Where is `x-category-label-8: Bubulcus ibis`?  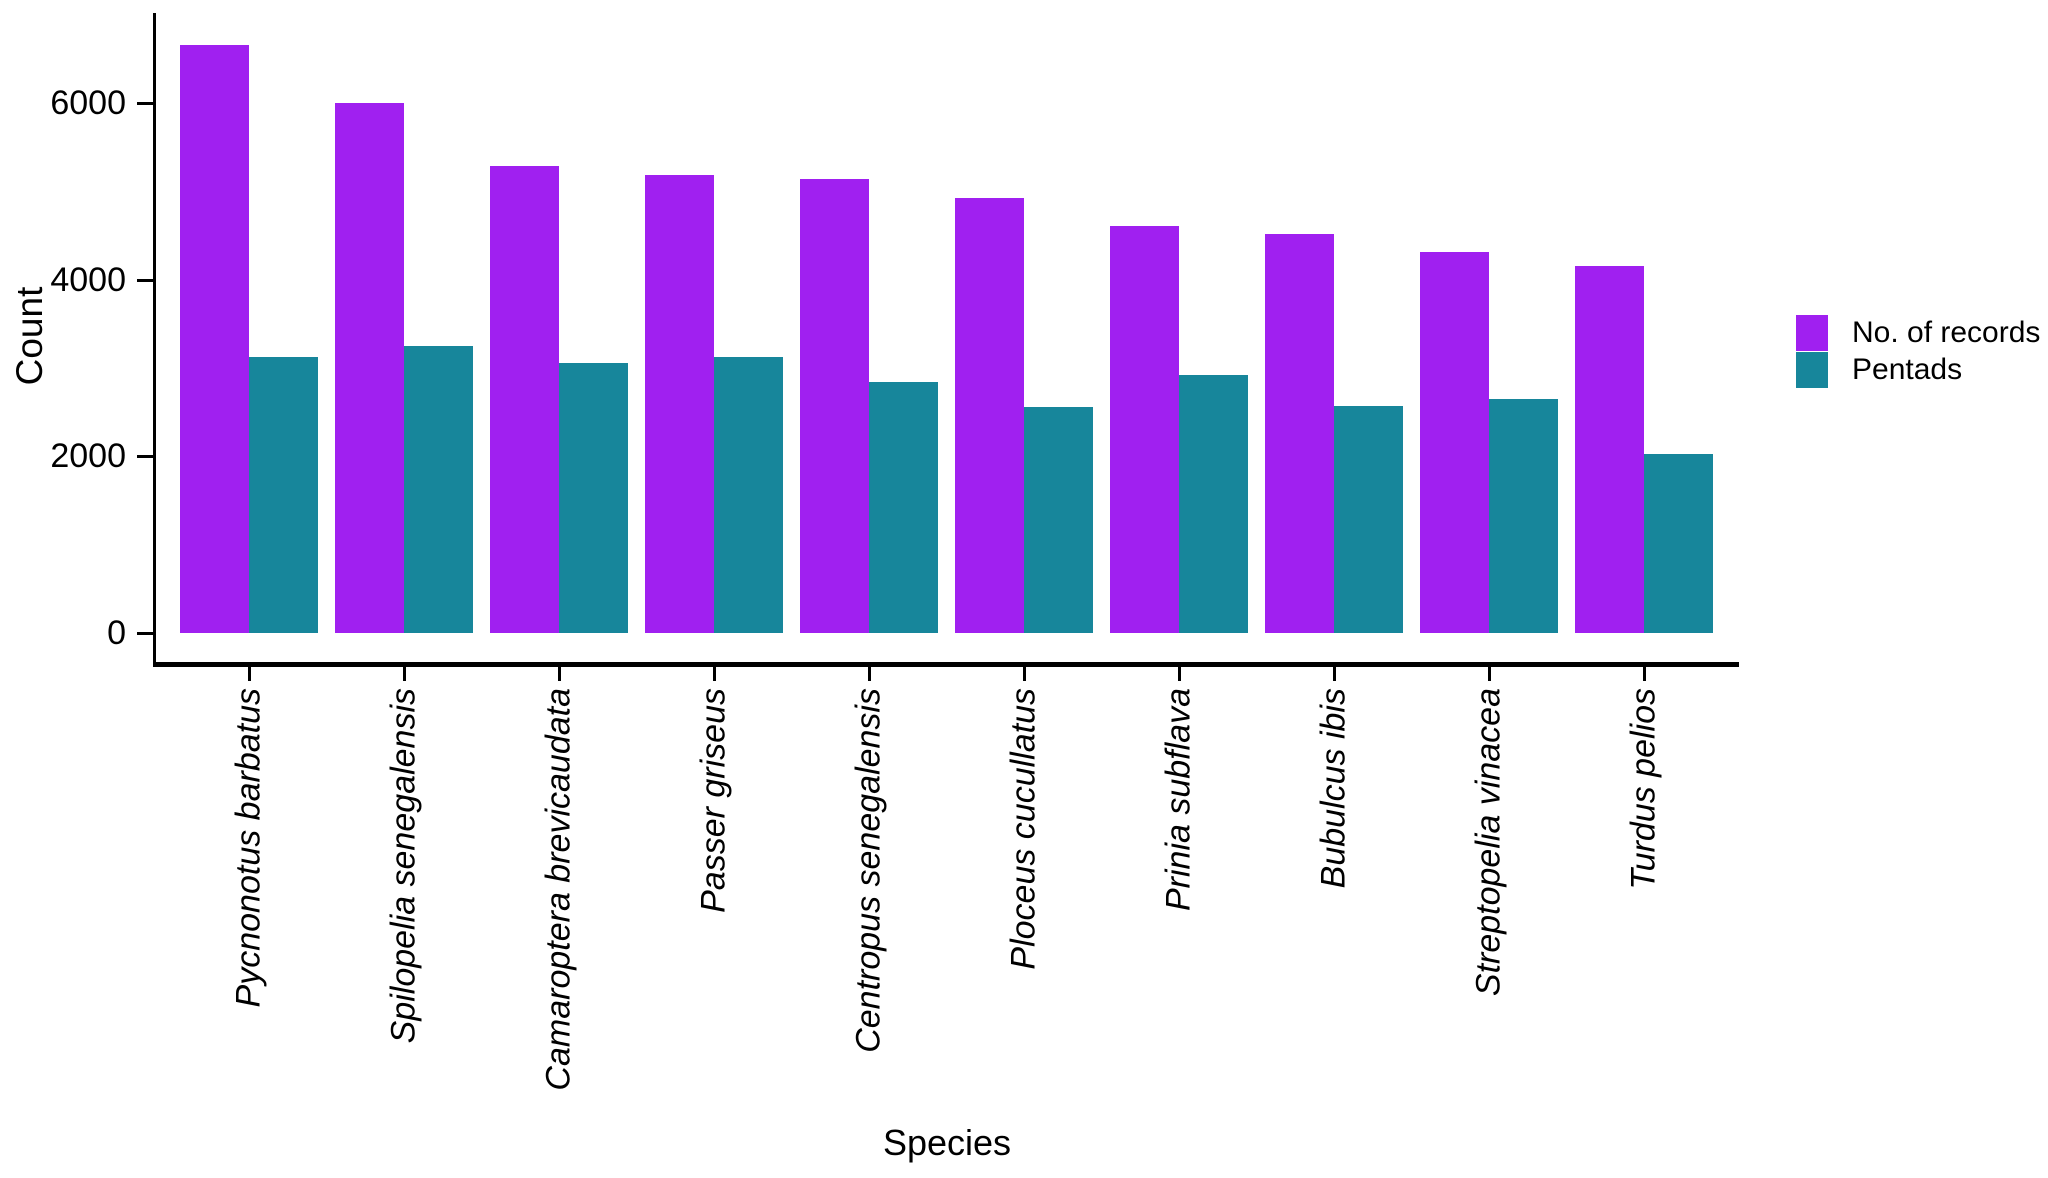
x-category-label-8: Bubulcus ibis is located at coordinates (1333, 788).